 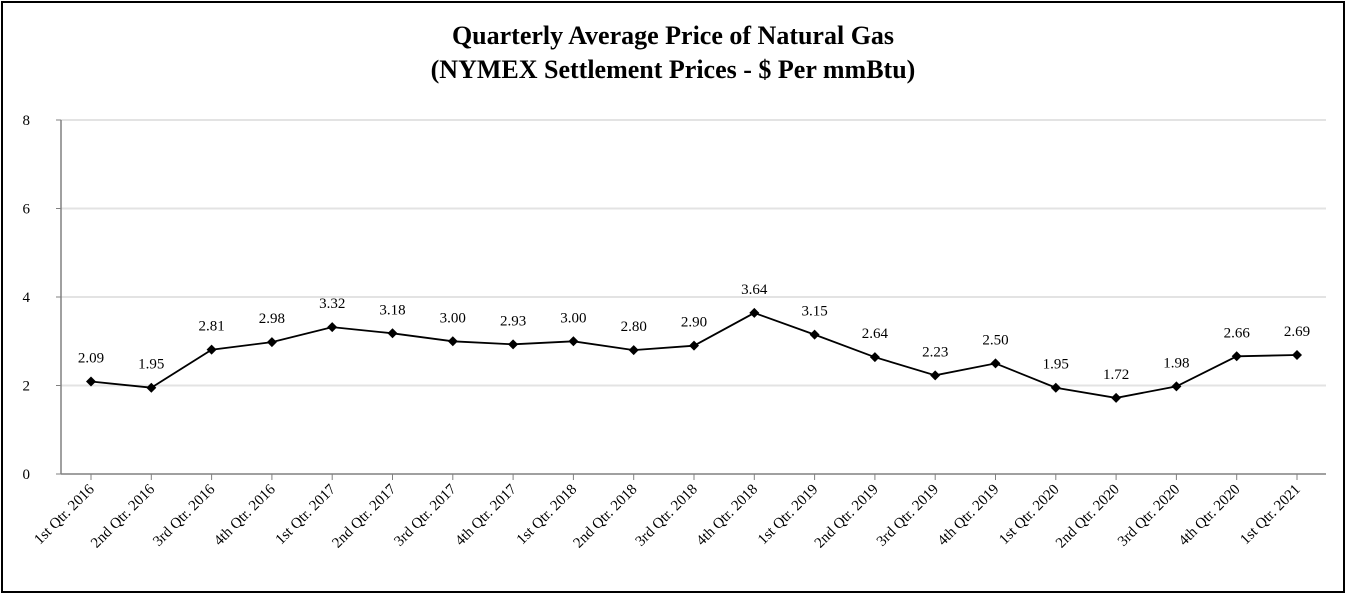 What do you see at coordinates (673, 69) in the screenshot?
I see `chart-subtitle: (NYMEX Settlement Prices - $ Per mmBtu)` at bounding box center [673, 69].